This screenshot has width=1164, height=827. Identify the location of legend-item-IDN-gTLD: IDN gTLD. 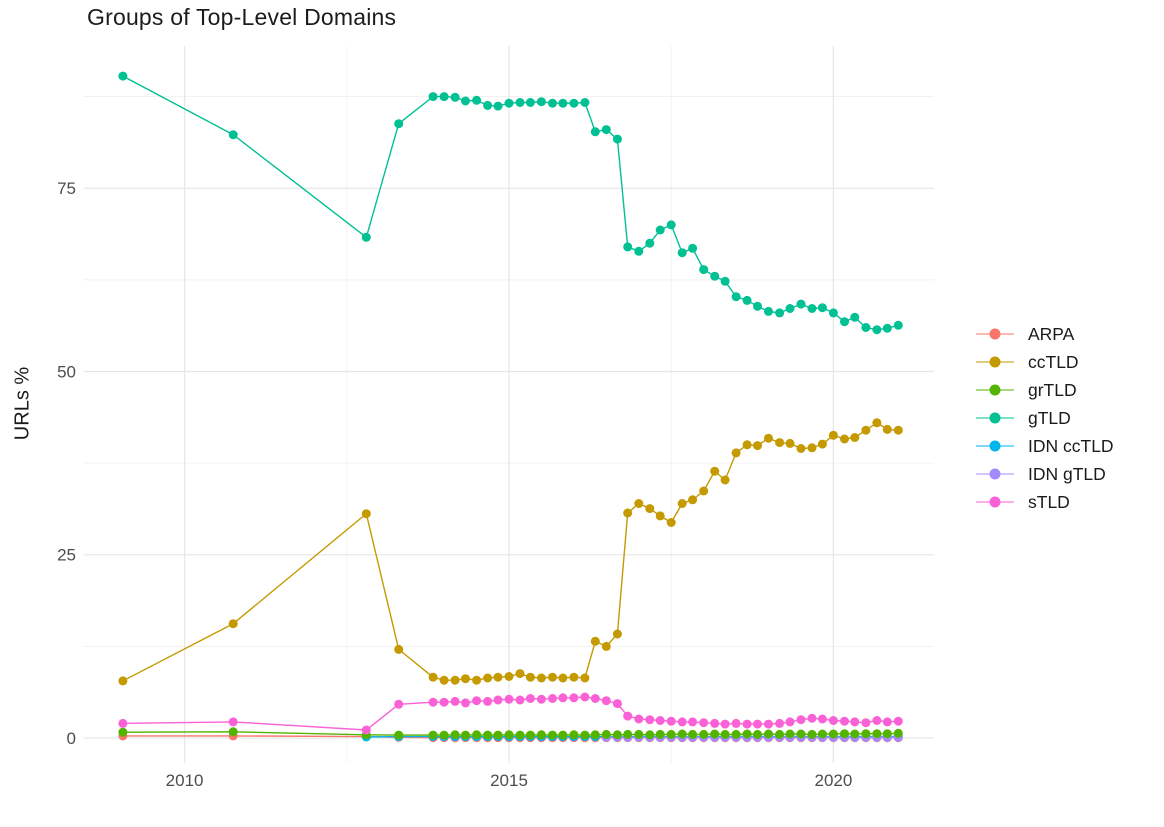
(1041, 474).